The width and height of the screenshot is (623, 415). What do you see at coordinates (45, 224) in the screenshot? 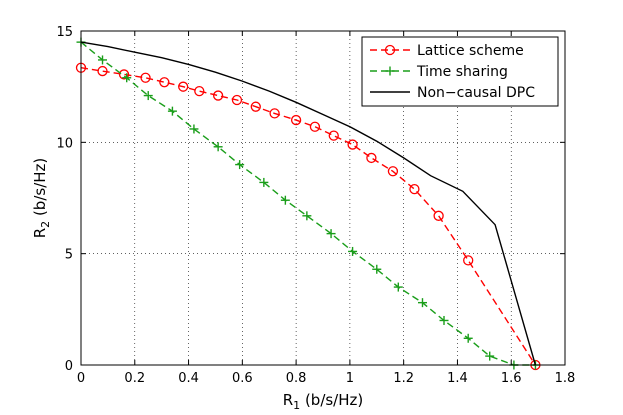
I see `y-axis-label-sub: 2` at bounding box center [45, 224].